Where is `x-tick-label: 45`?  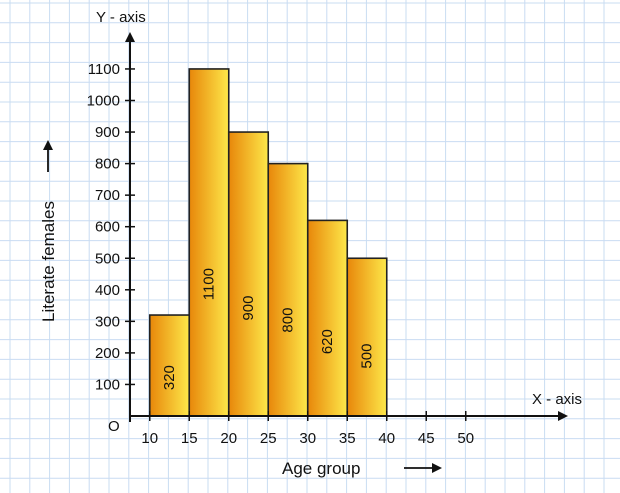 x-tick-label: 45 is located at coordinates (426, 438).